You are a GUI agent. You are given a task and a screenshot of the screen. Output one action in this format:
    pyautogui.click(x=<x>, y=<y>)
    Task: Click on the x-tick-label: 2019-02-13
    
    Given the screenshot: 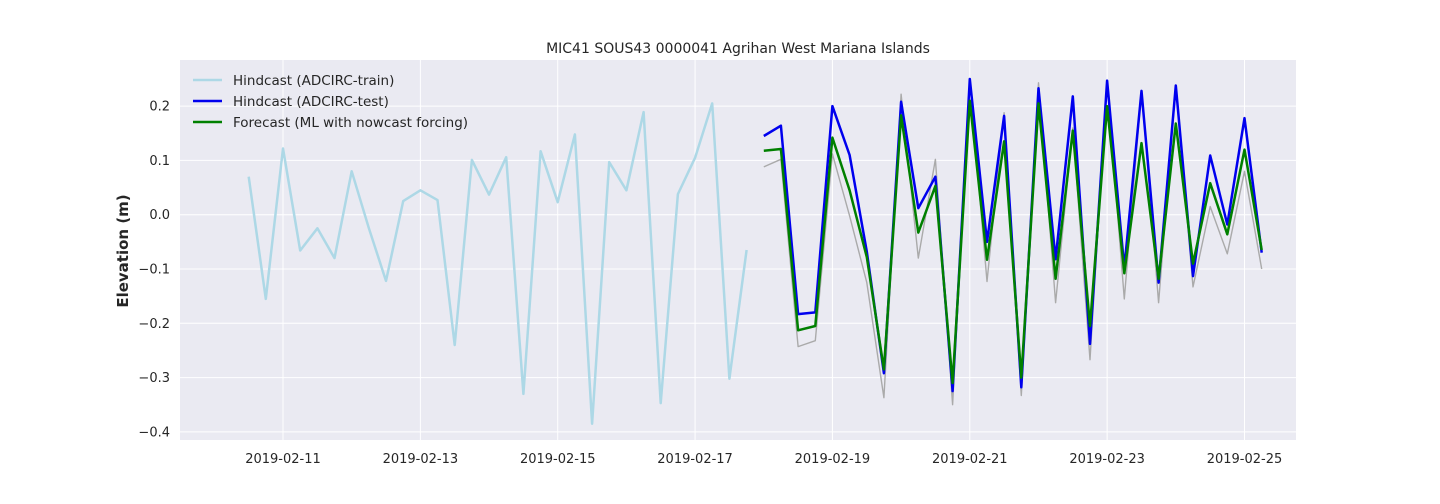 What is the action you would take?
    pyautogui.click(x=421, y=459)
    